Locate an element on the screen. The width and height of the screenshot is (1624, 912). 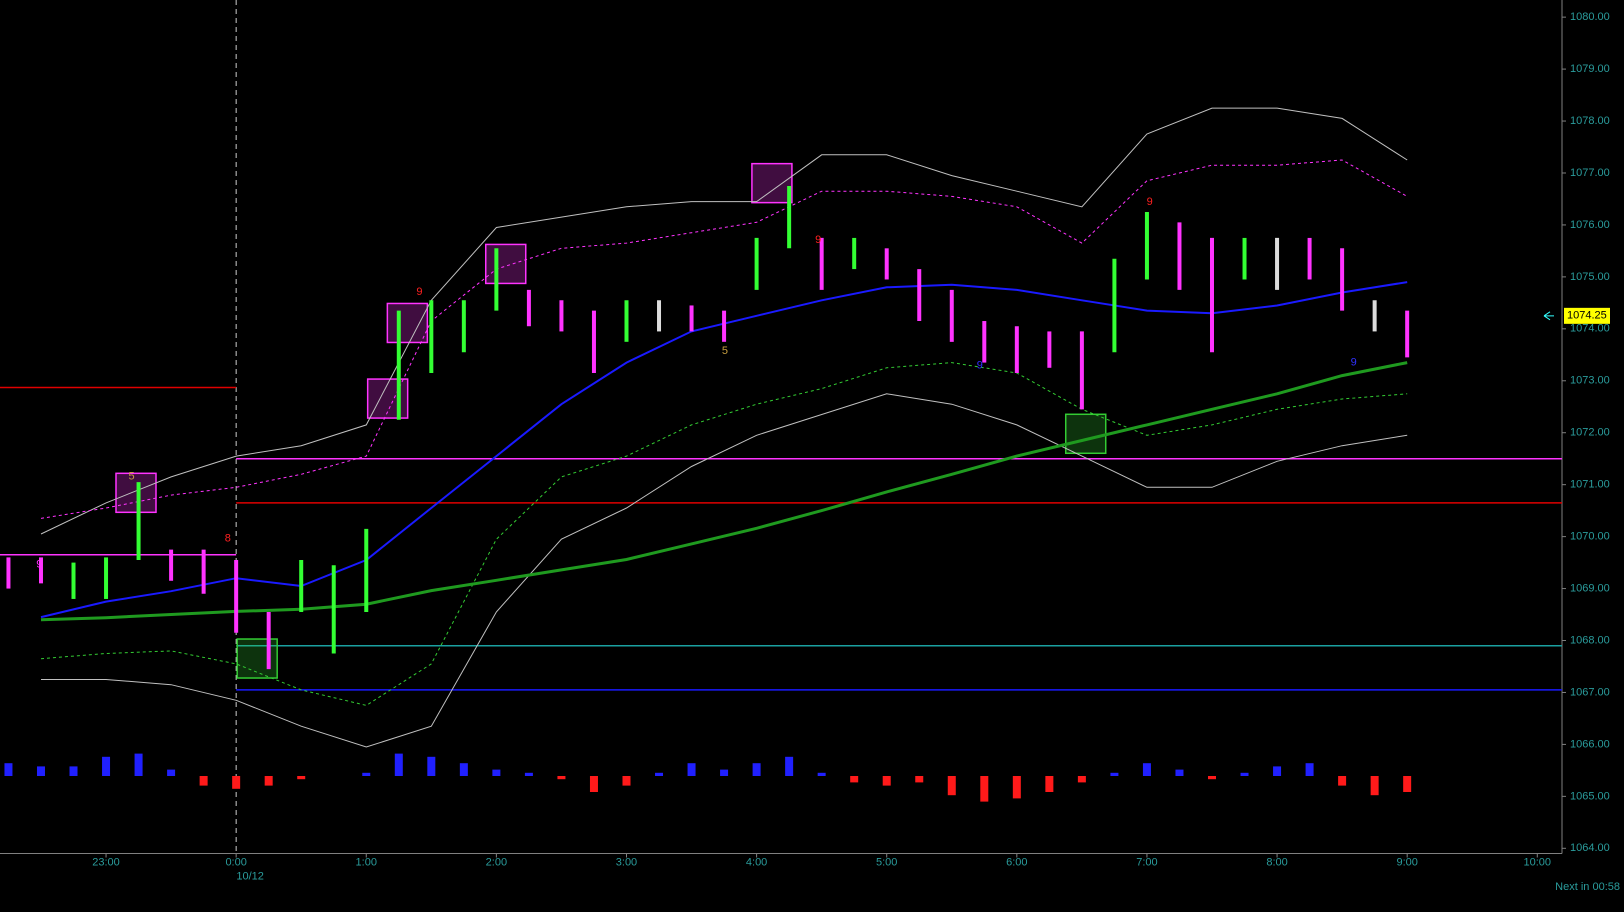
last-price-label: 1074.25 is located at coordinates (1587, 316).